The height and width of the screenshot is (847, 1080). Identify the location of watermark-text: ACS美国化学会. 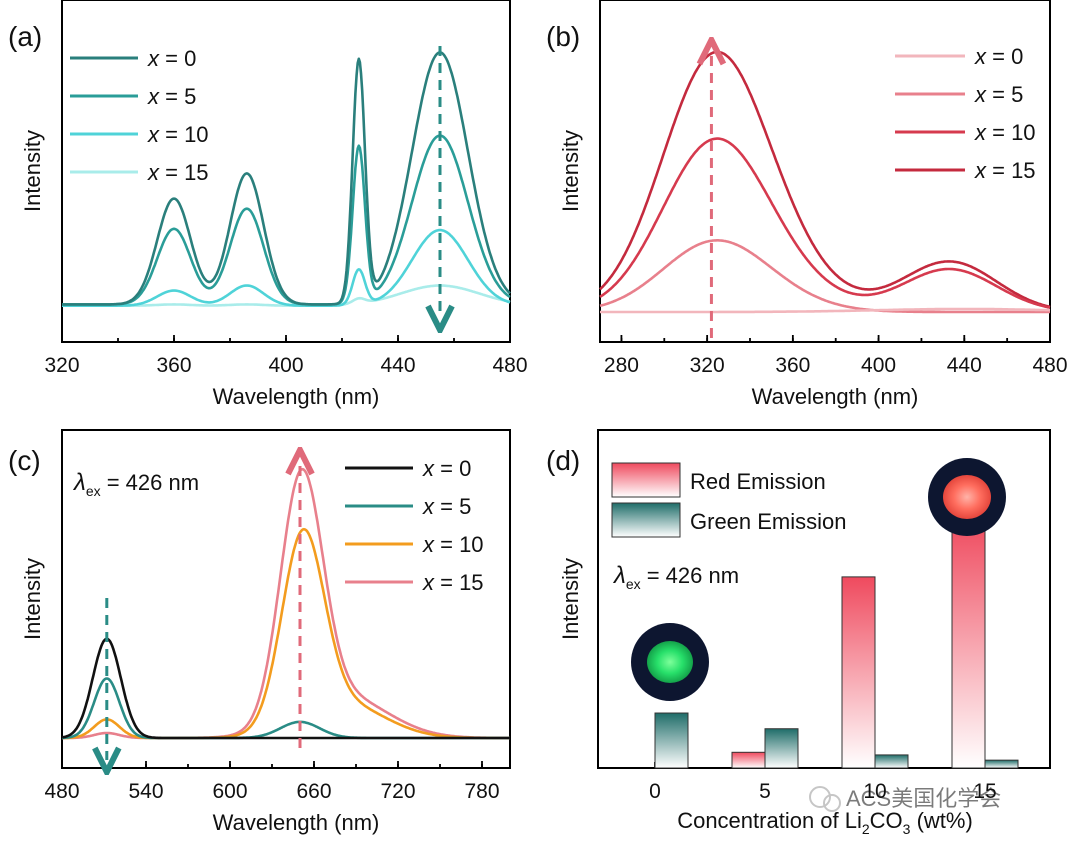
(923, 798).